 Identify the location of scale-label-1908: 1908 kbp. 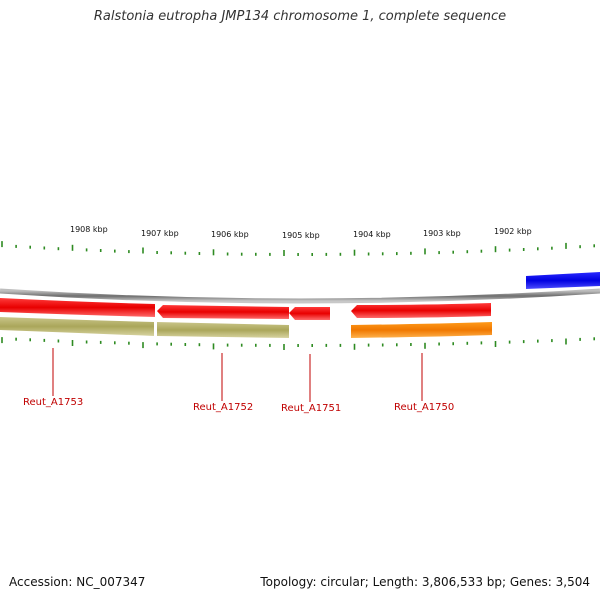
(89, 229).